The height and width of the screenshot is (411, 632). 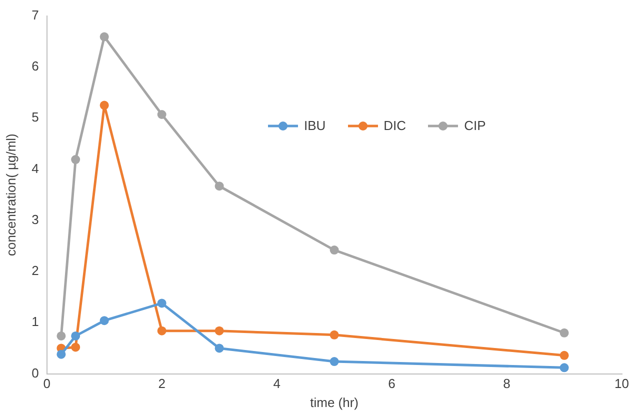 What do you see at coordinates (35, 219) in the screenshot?
I see `y-tick-label: 3` at bounding box center [35, 219].